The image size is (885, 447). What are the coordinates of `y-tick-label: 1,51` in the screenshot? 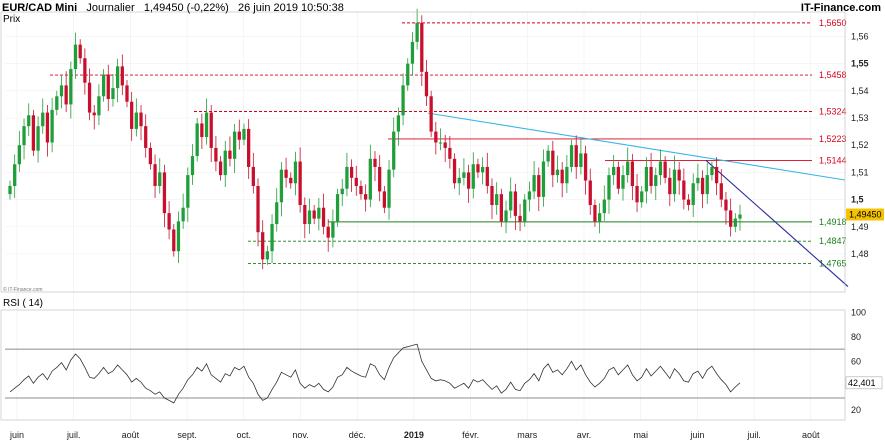 It's located at (860, 172).